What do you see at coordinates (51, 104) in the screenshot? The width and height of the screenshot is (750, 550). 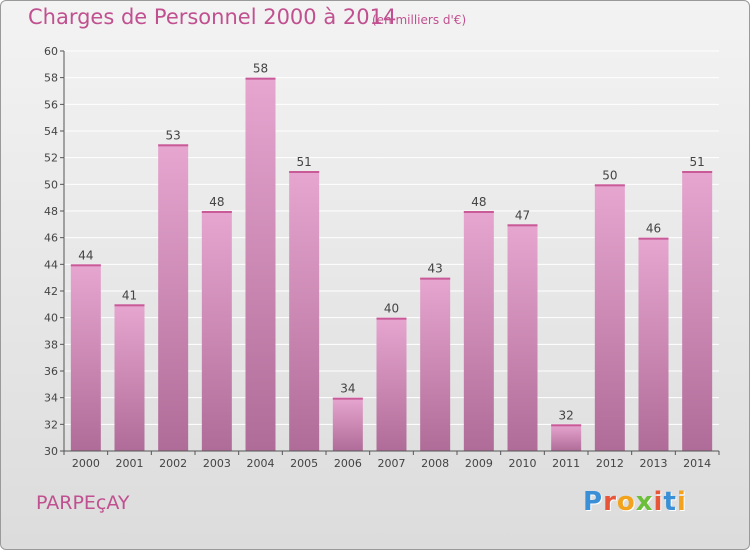 I see `y-tick-label: 56` at bounding box center [51, 104].